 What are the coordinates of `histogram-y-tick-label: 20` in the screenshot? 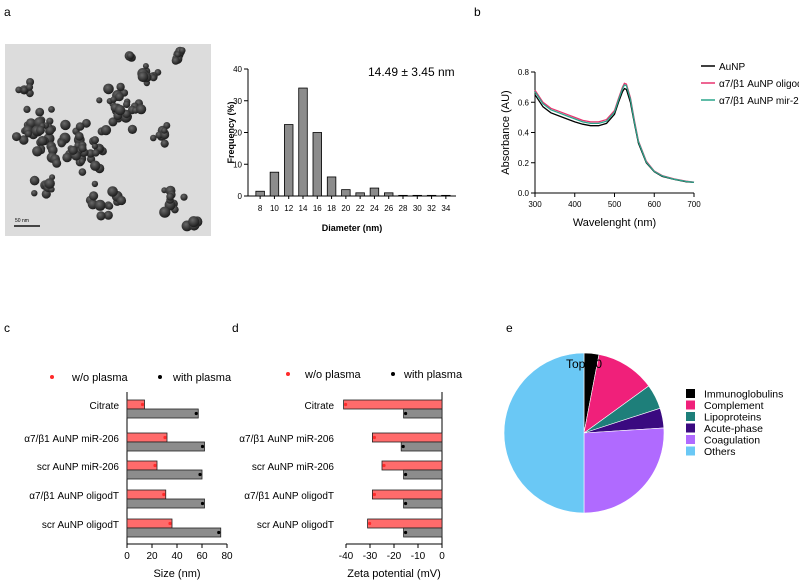 It's located at (237, 133).